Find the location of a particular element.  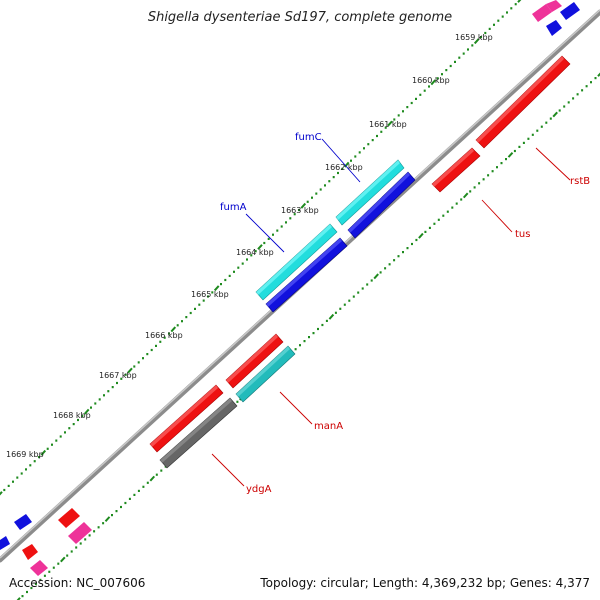

gene-rstB is located at coordinates (523, 102).